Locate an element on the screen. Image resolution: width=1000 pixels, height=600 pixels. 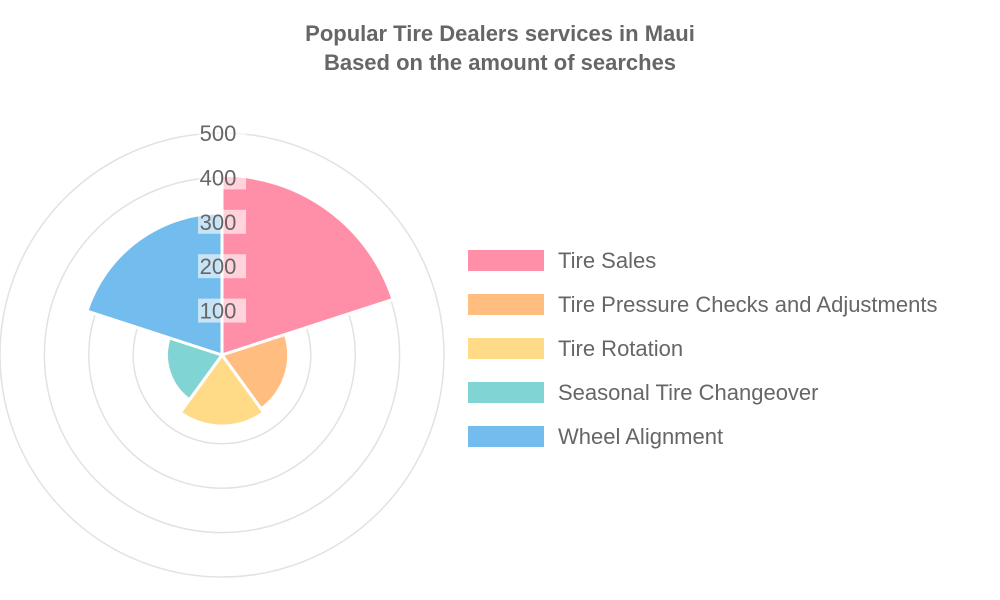
tick-label-text: 400 is located at coordinates (218, 177).